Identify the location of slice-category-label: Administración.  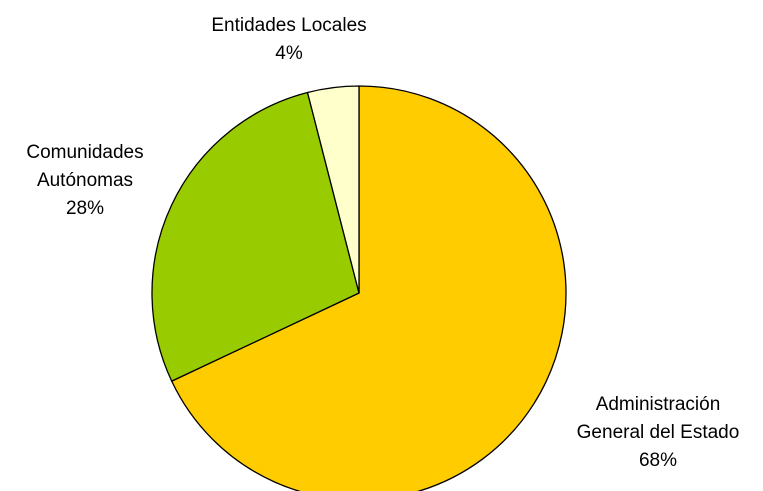
(658, 404).